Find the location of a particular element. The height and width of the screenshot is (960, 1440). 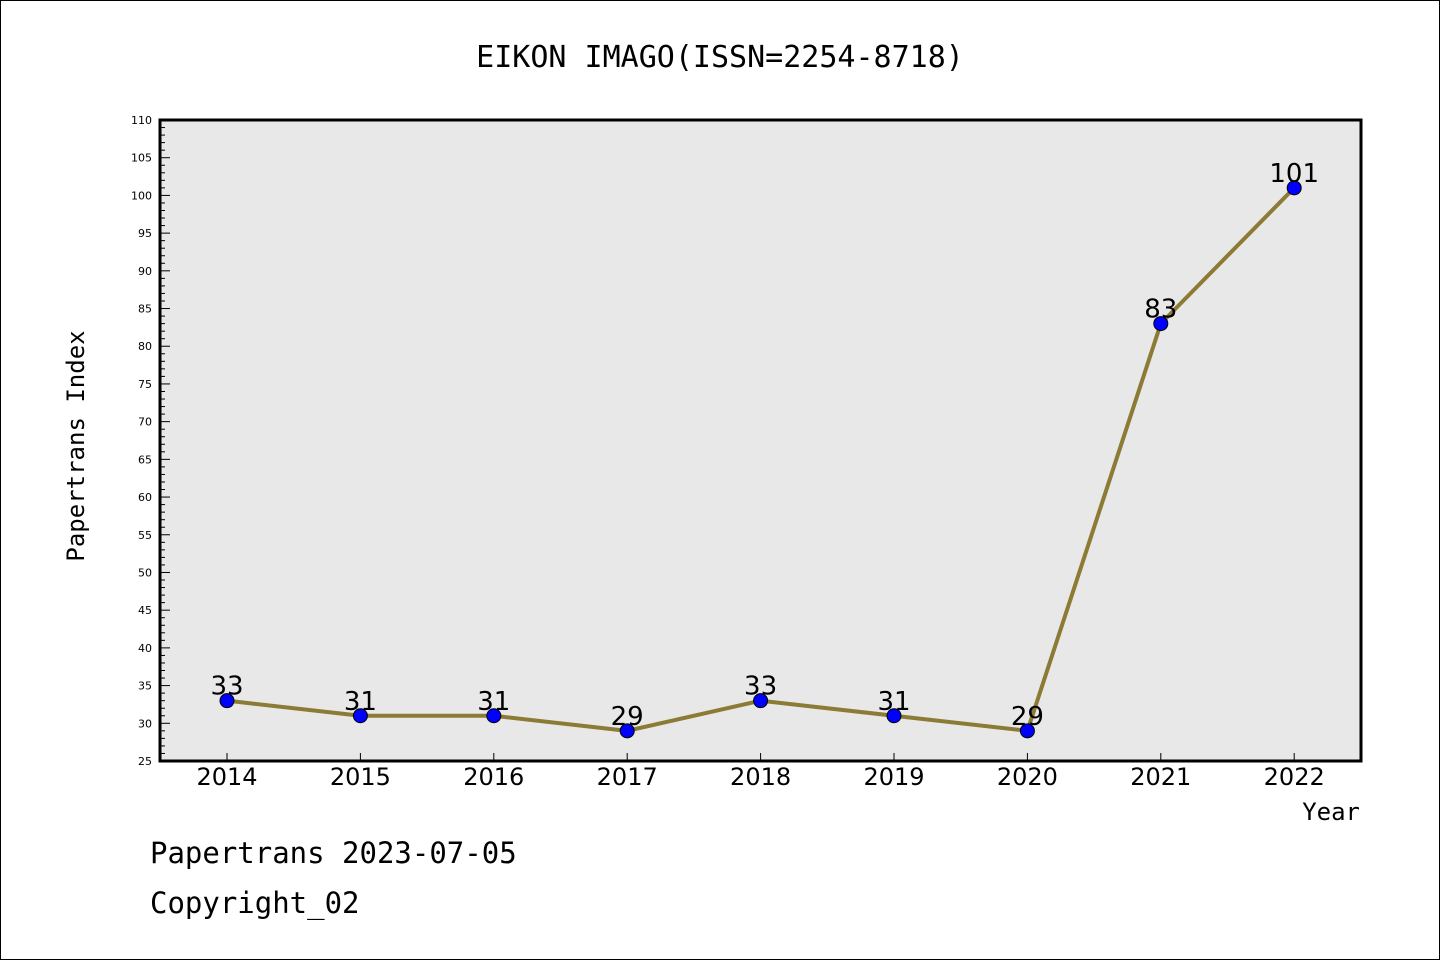

y-tick-label: 75 is located at coordinates (145, 384).